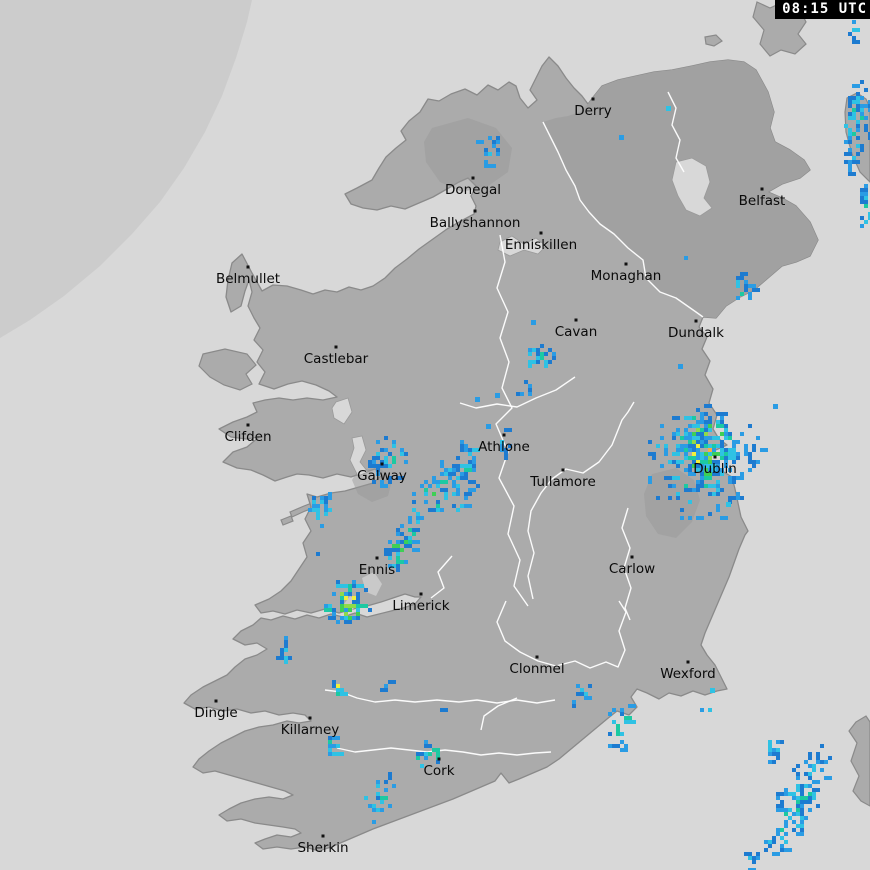 This screenshot has width=870, height=870. Describe the element at coordinates (626, 276) in the screenshot. I see `city-label: Monaghan` at that location.